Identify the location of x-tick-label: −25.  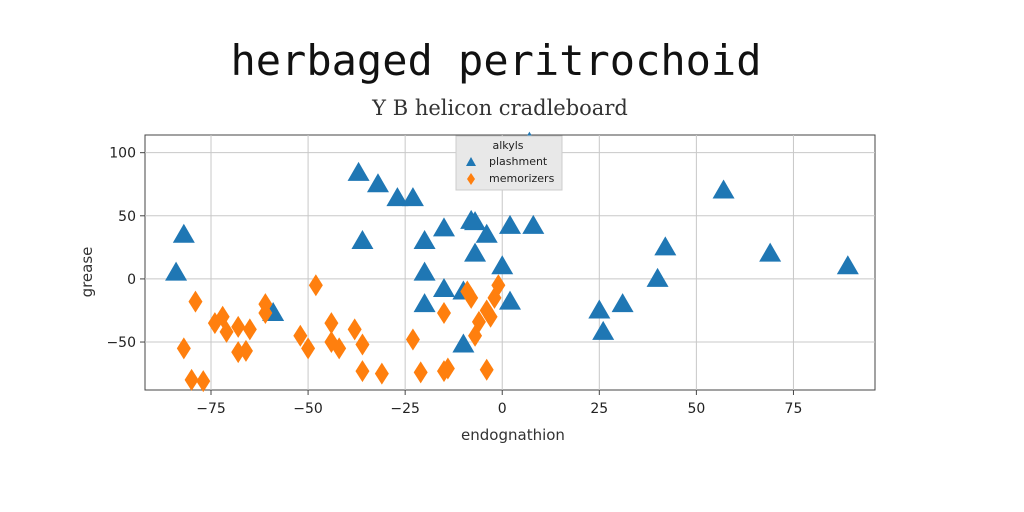
(405, 409).